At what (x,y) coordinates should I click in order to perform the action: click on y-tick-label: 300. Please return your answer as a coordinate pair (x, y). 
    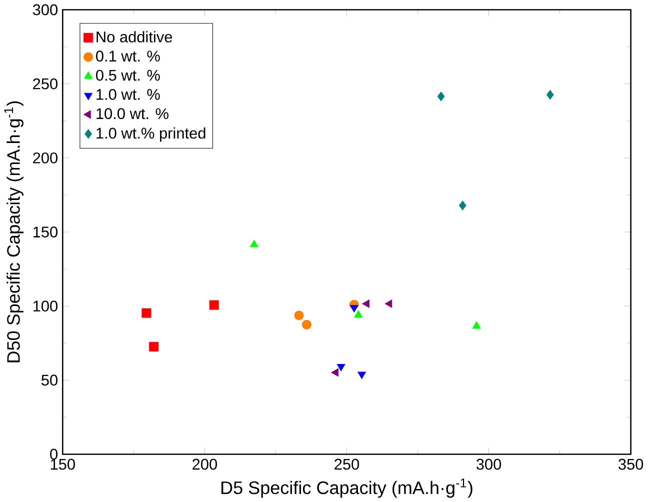
    Looking at the image, I should click on (45, 10).